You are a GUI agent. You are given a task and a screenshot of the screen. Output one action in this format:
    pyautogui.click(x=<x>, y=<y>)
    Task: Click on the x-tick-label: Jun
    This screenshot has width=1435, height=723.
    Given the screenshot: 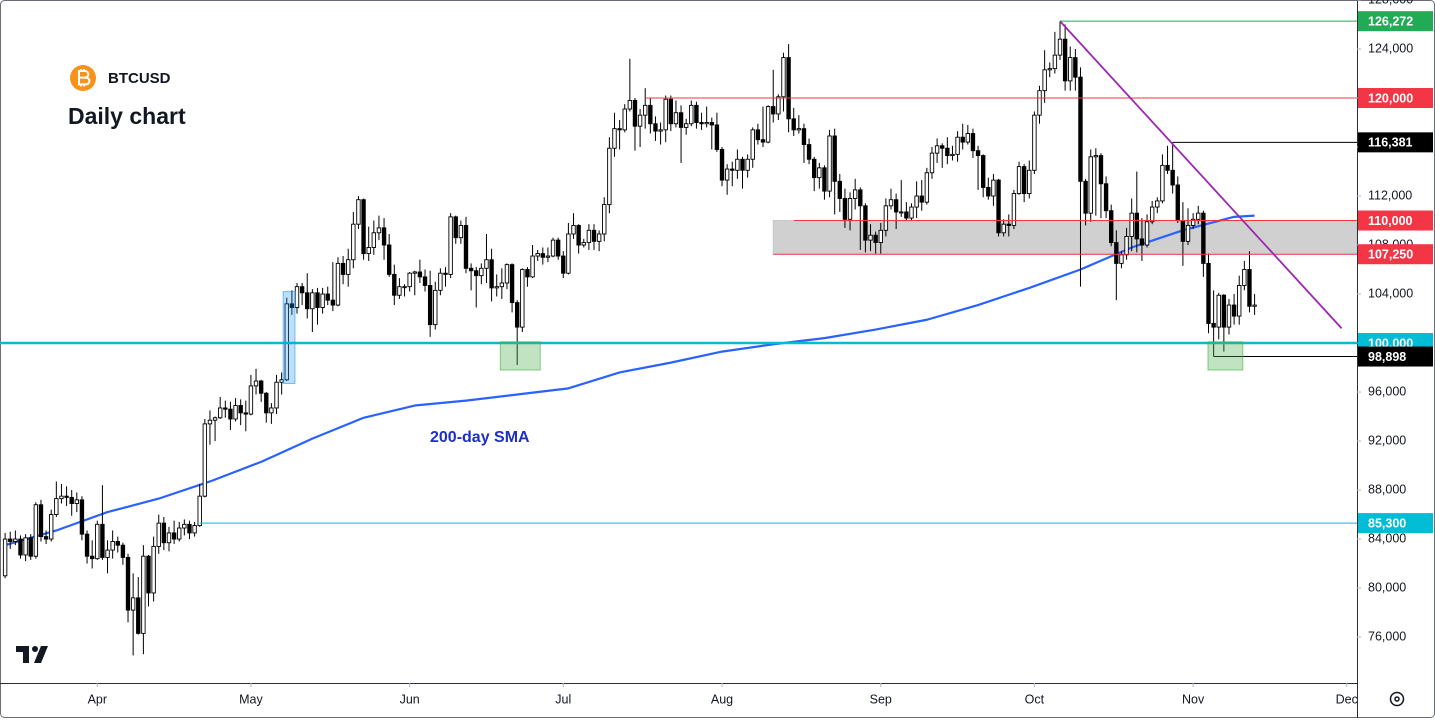 What is the action you would take?
    pyautogui.click(x=410, y=699)
    